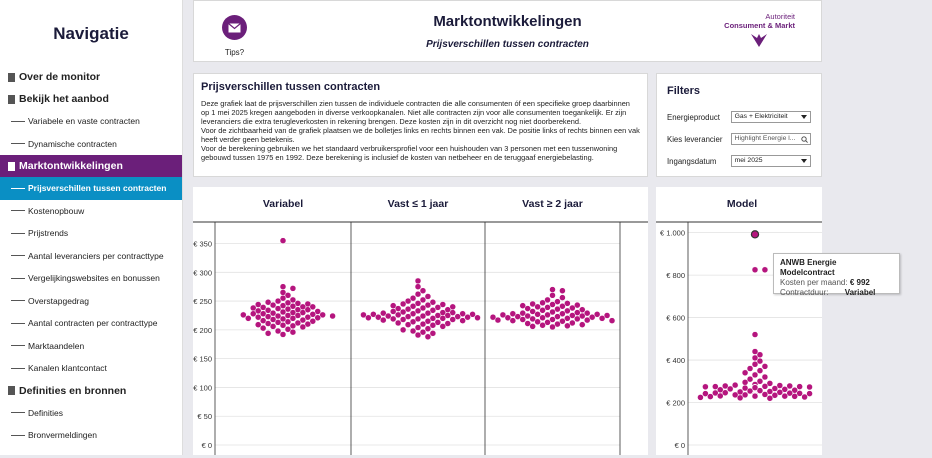 This screenshot has height=458, width=932. What do you see at coordinates (91, 391) in the screenshot?
I see `sidebar-item-definities-en-bronnen: Definities en bronnen` at bounding box center [91, 391].